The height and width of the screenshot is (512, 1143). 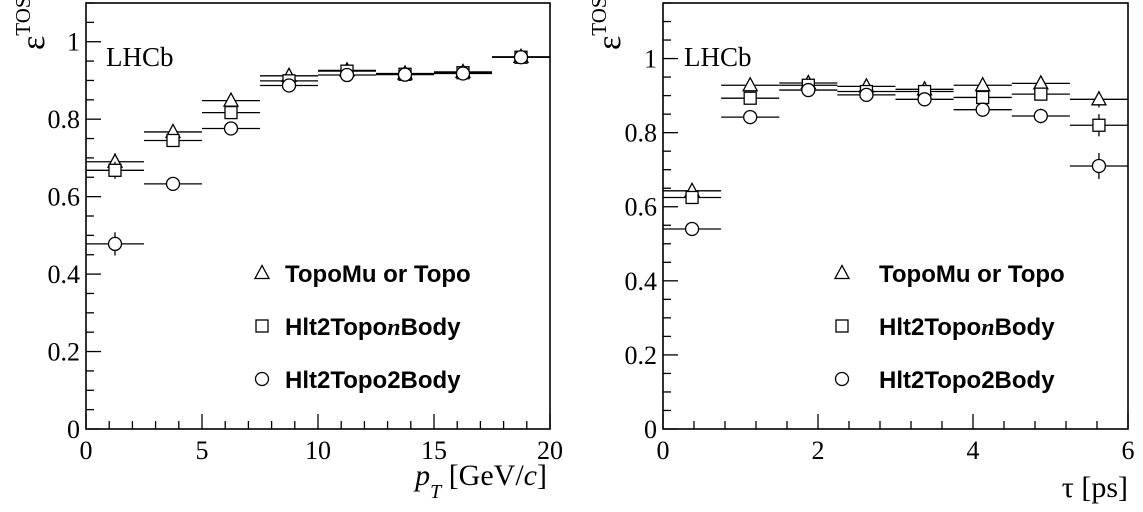 I want to click on legend-label: Hlt2Topo2Body, so click(x=967, y=380).